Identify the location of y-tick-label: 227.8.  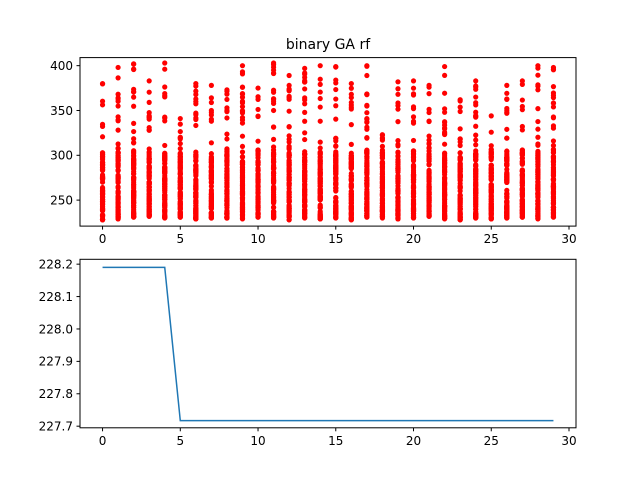
(56, 394).